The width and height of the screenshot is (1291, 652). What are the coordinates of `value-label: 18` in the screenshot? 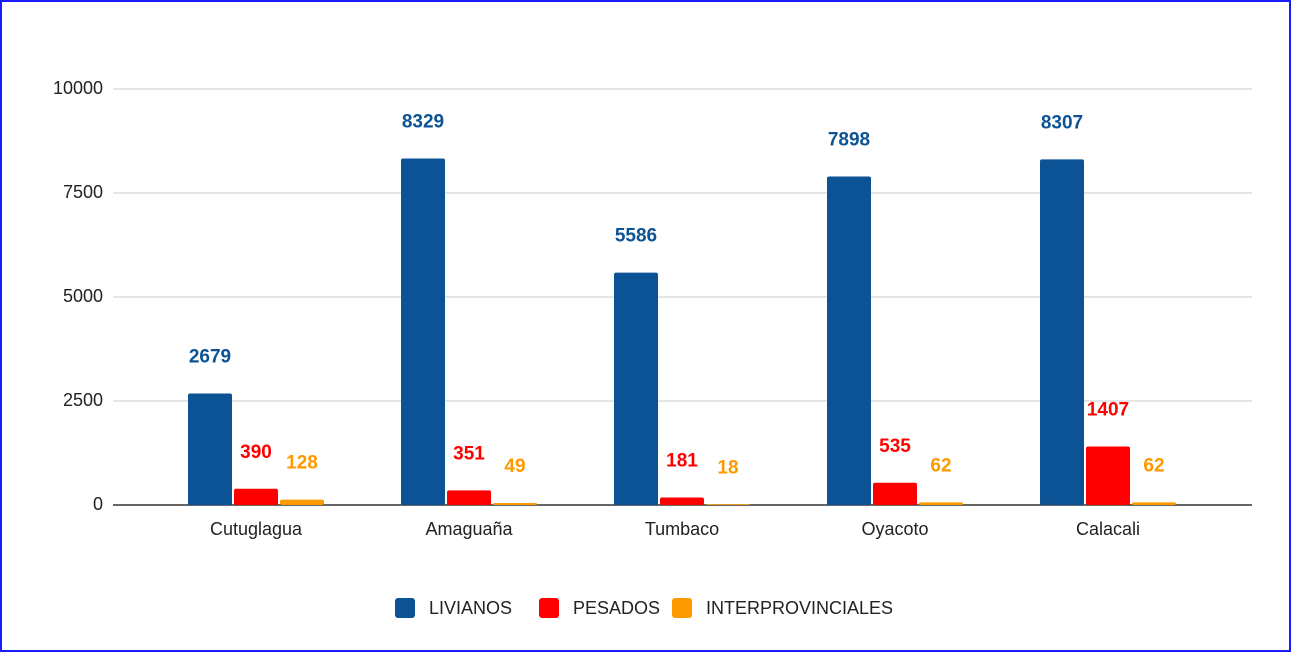 It's located at (727, 467).